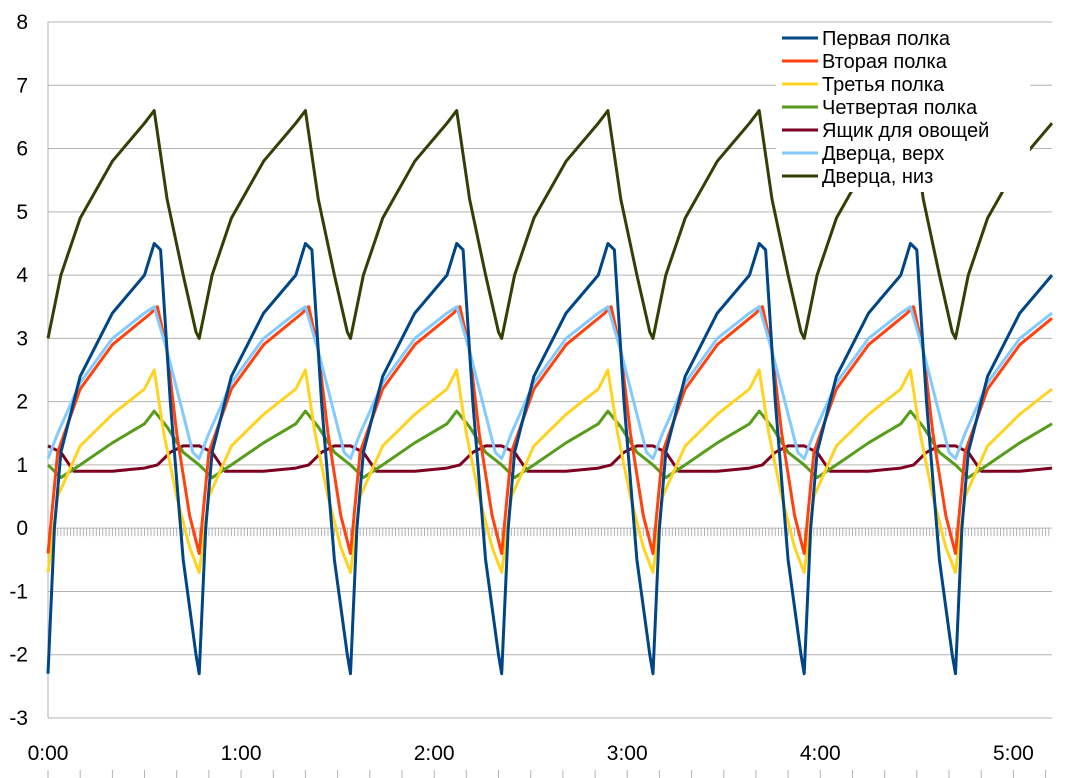 Image resolution: width=1082 pixels, height=778 pixels. Describe the element at coordinates (22, 212) in the screenshot. I see `y-tick-label-3: 5` at that location.